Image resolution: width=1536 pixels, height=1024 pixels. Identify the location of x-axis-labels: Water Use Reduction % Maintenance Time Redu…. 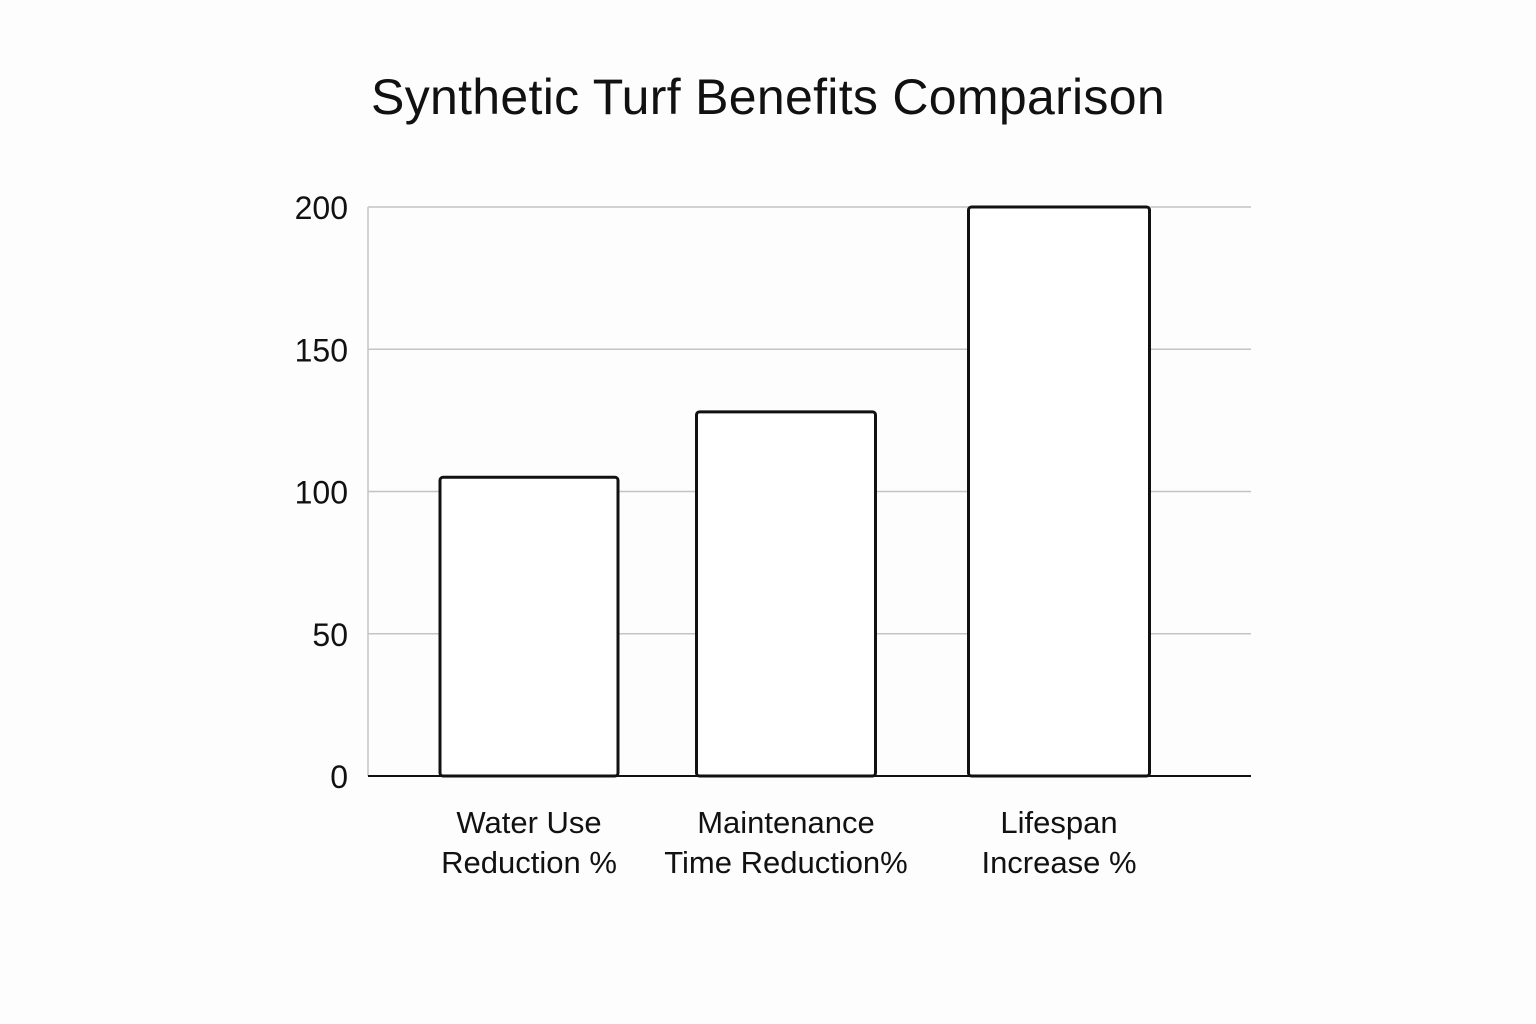
(788, 842).